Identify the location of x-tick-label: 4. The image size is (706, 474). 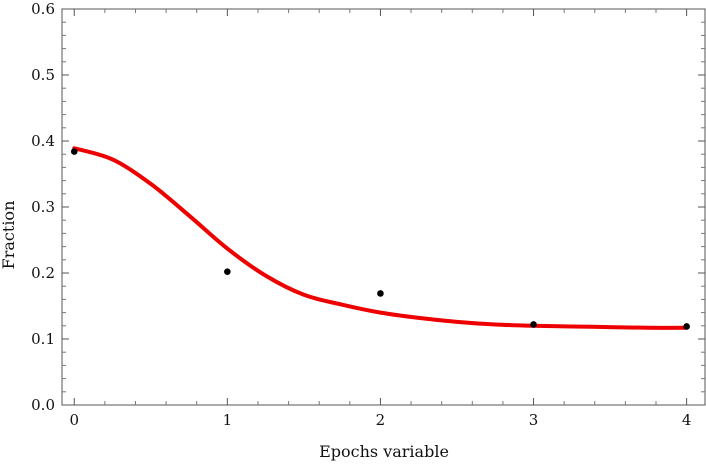
(687, 420).